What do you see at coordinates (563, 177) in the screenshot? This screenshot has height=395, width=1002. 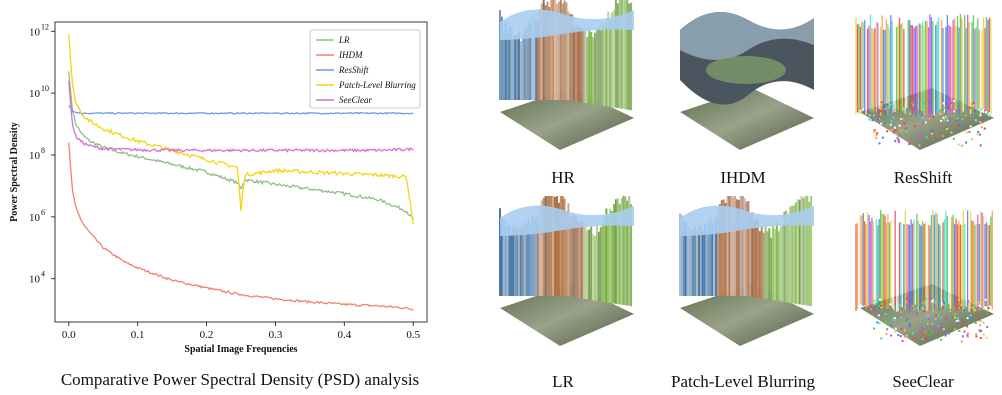 I see `thumbnail-label: HR` at bounding box center [563, 177].